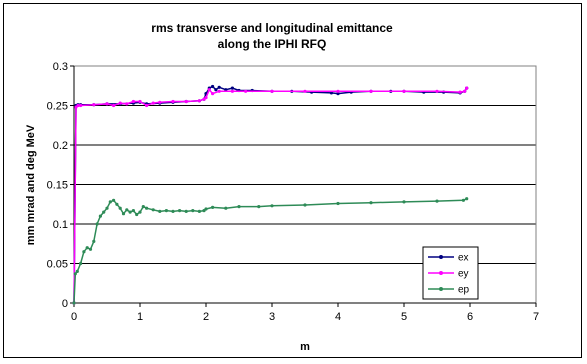  I want to click on y-tick-label: 0, so click(65, 304).